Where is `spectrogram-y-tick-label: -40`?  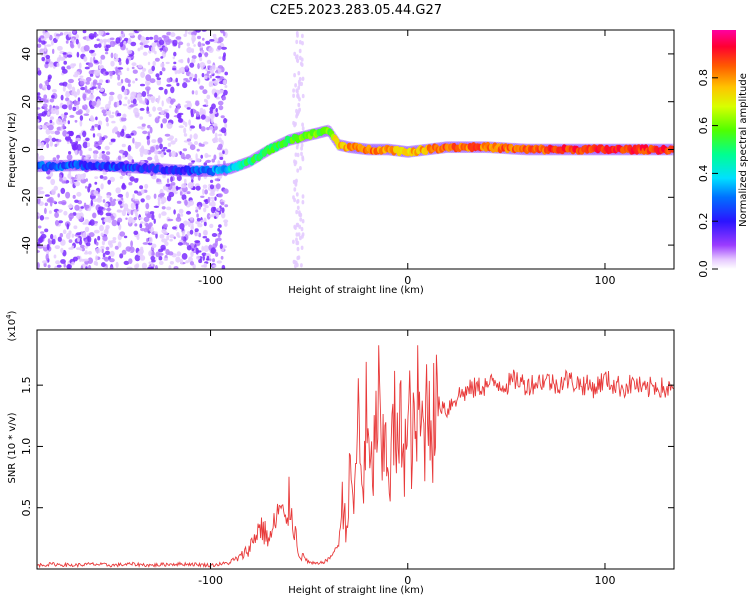
spectrogram-y-tick-label: -40 is located at coordinates (26, 245).